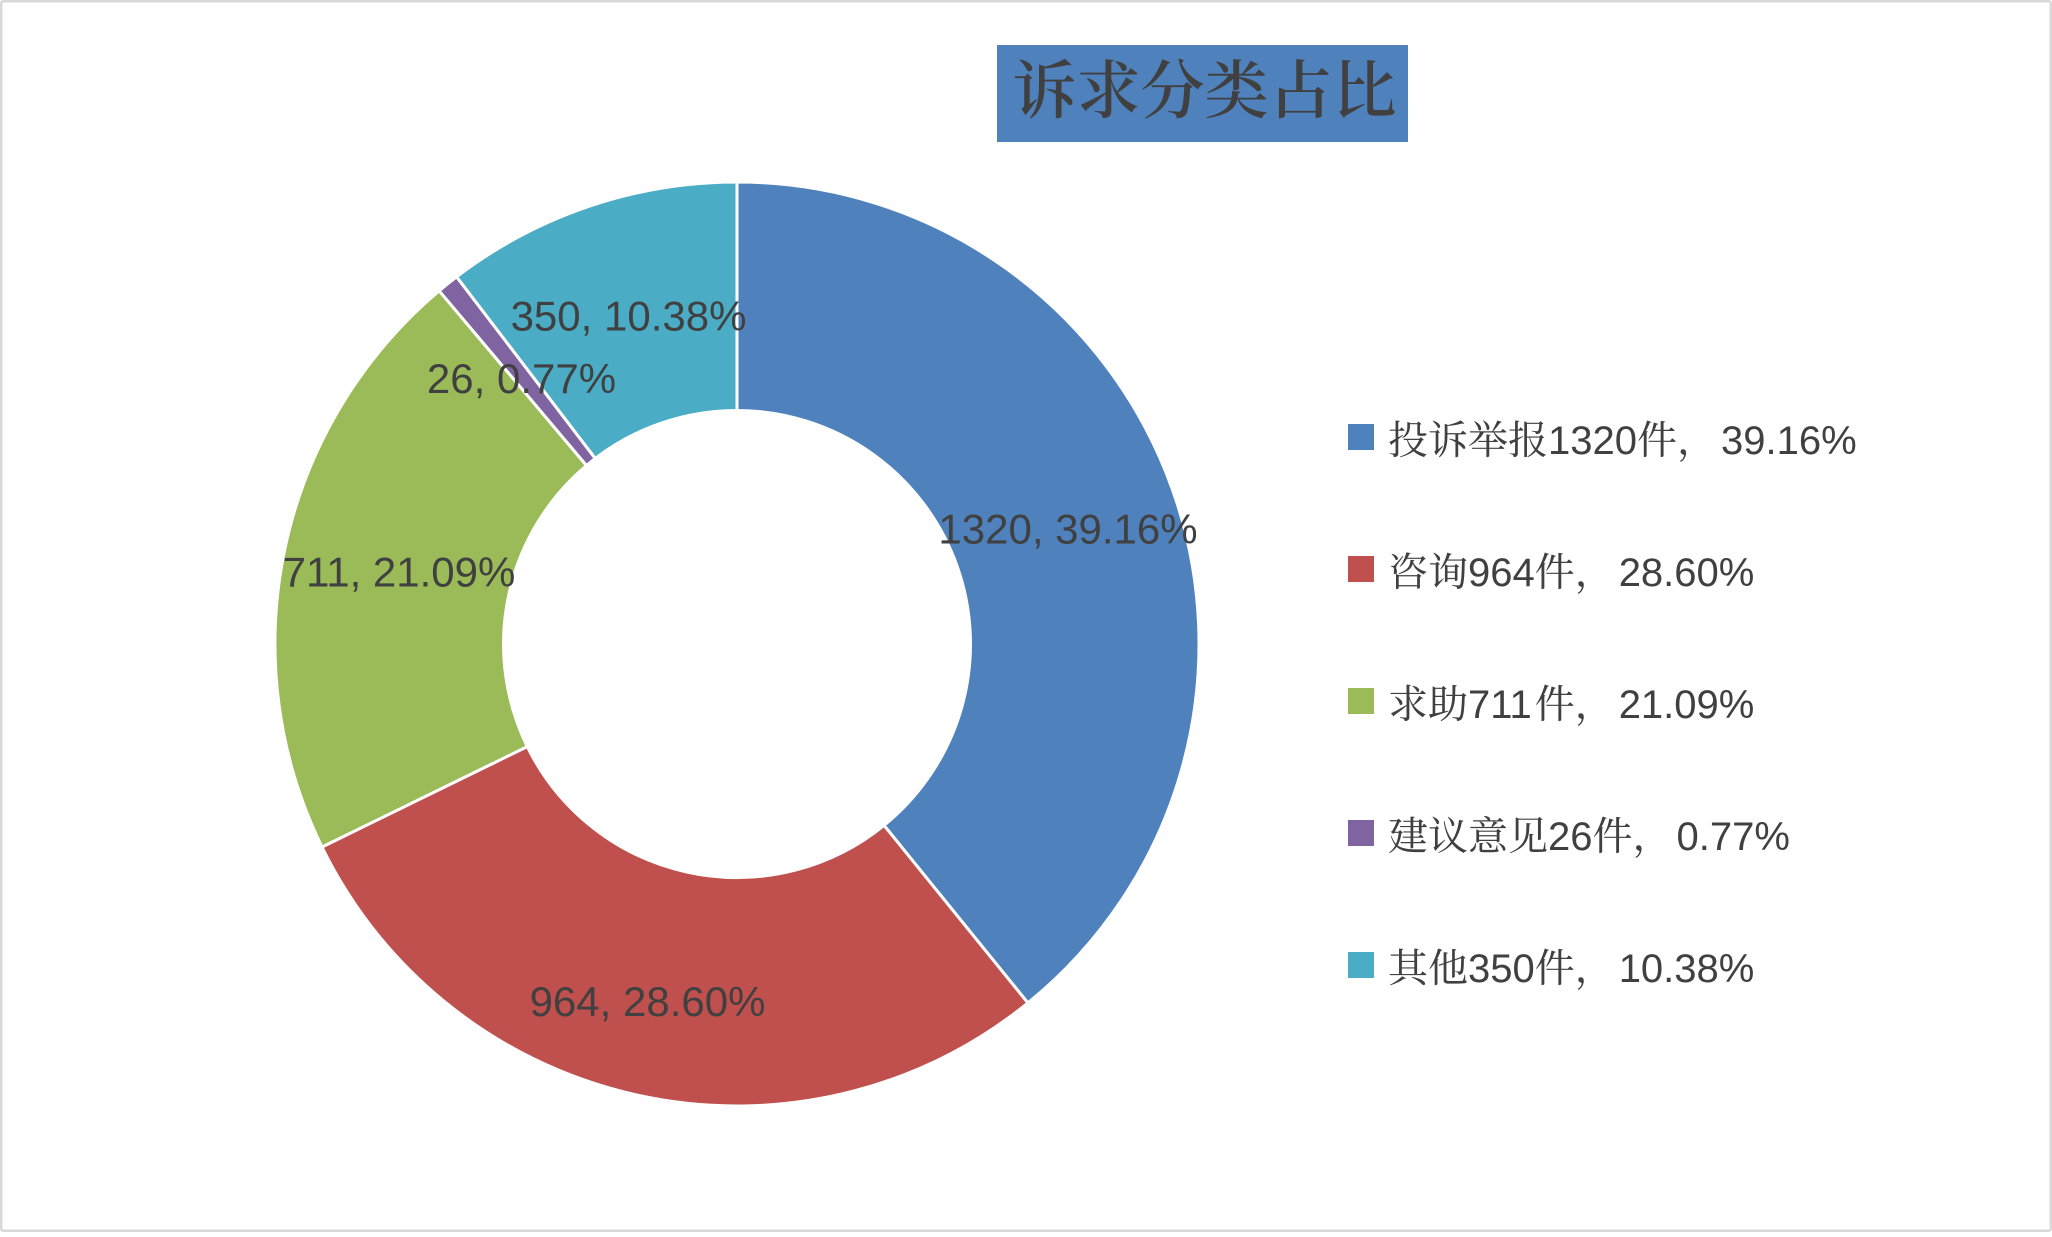 This screenshot has width=2052, height=1237. I want to click on svg-text: 39.16%, so click(1789, 441).